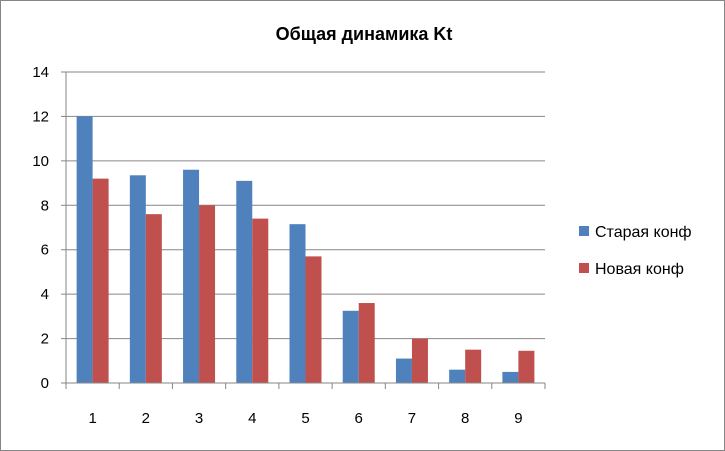  What do you see at coordinates (412, 418) in the screenshot?
I see `x-tick-label: 7` at bounding box center [412, 418].